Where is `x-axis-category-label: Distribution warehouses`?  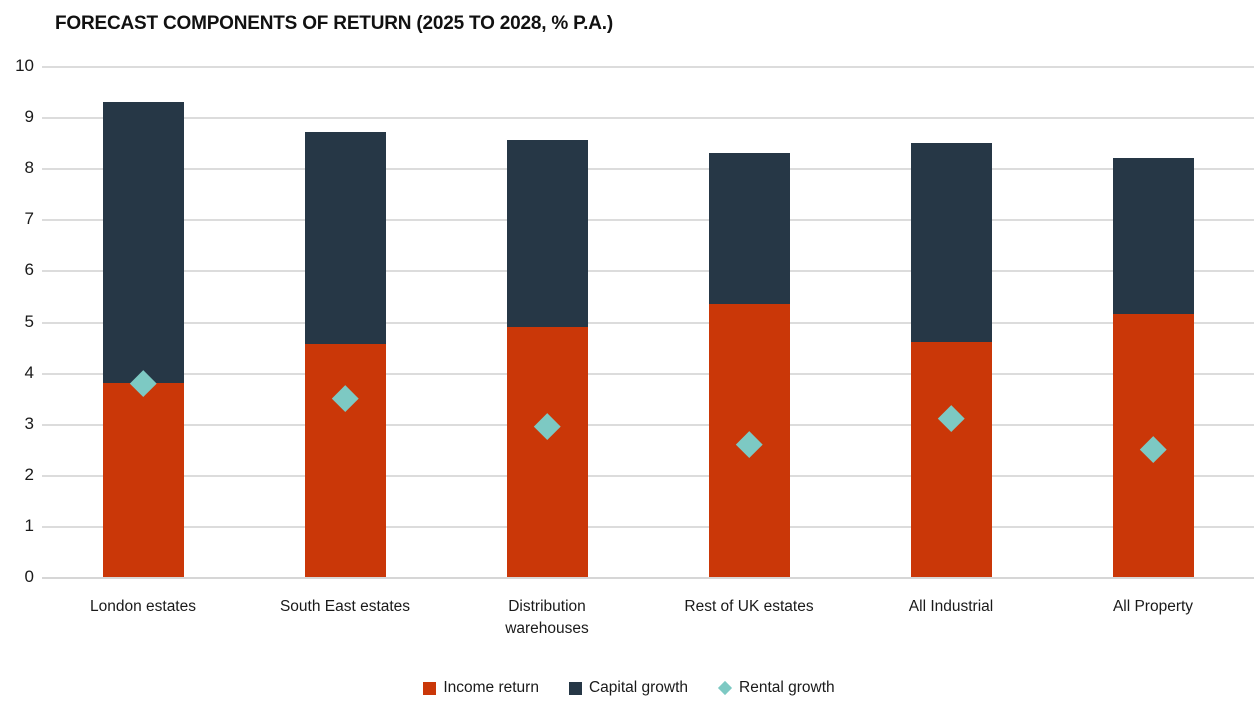
x-axis-category-label: Distribution warehouses is located at coordinates (547, 617).